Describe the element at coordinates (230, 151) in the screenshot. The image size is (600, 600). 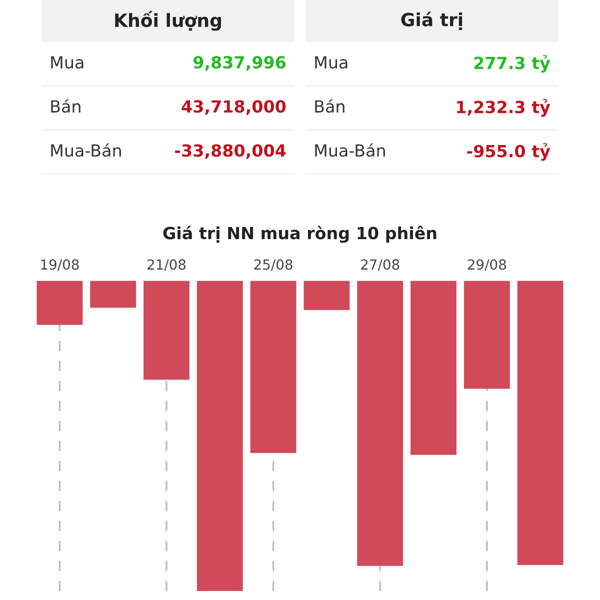
I see `data-label: -33,880,004` at that location.